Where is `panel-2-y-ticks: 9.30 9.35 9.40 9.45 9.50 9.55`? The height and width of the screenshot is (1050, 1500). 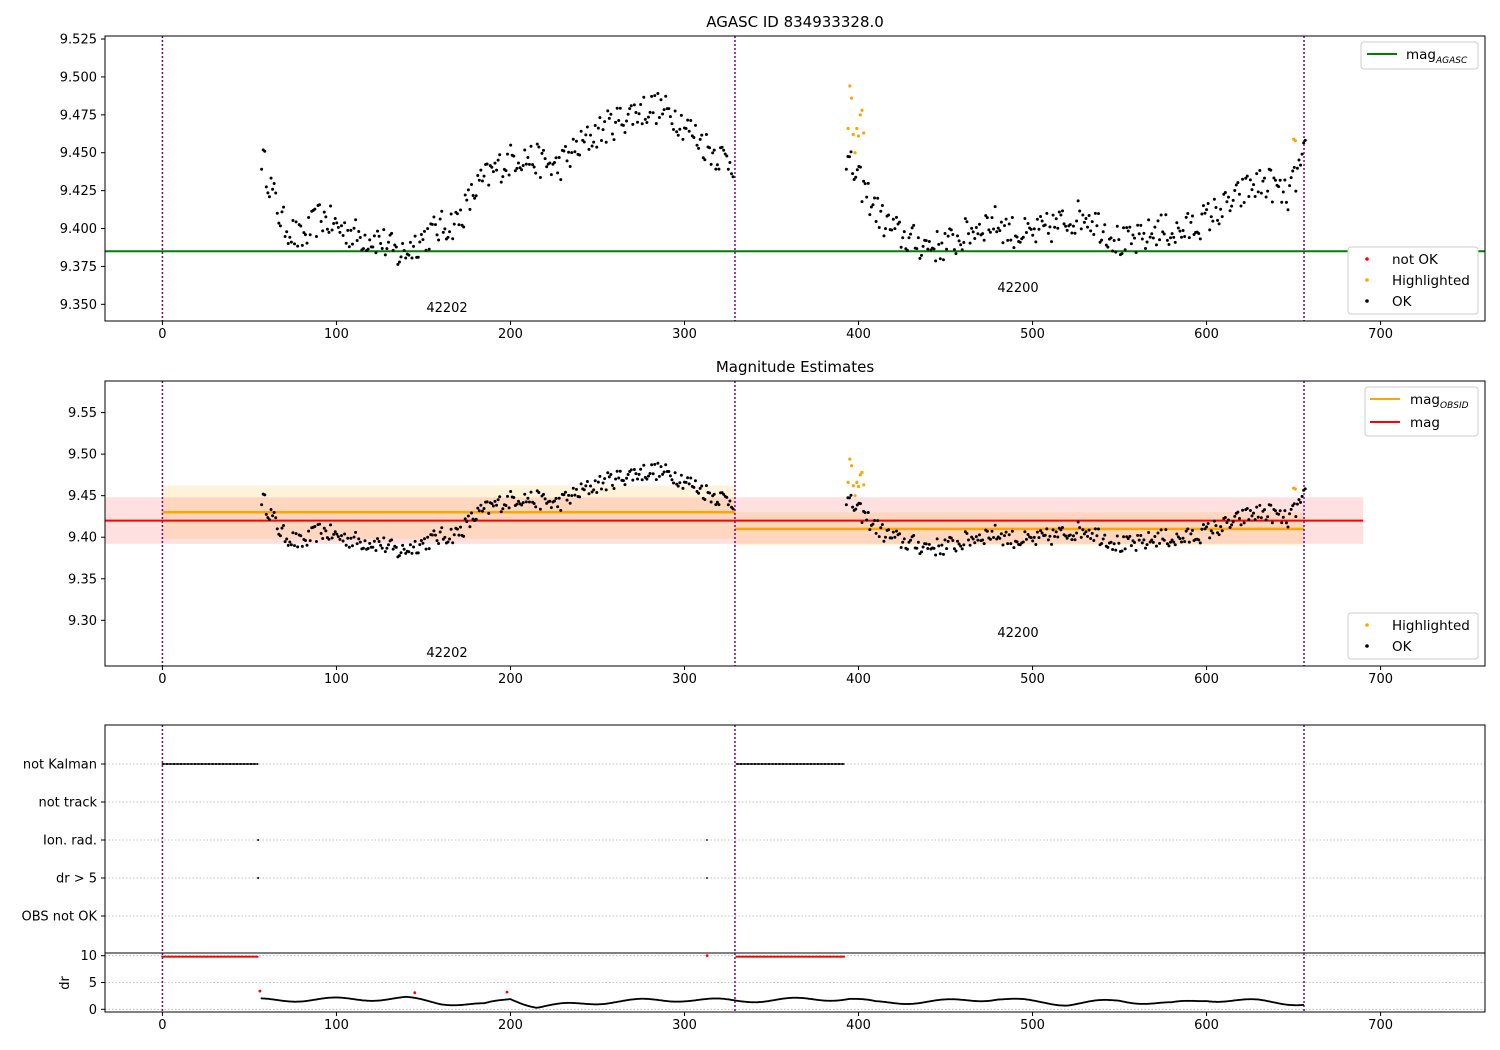
panel-2-y-ticks: 9.30 9.35 9.40 9.45 9.50 9.55 is located at coordinates (86, 517).